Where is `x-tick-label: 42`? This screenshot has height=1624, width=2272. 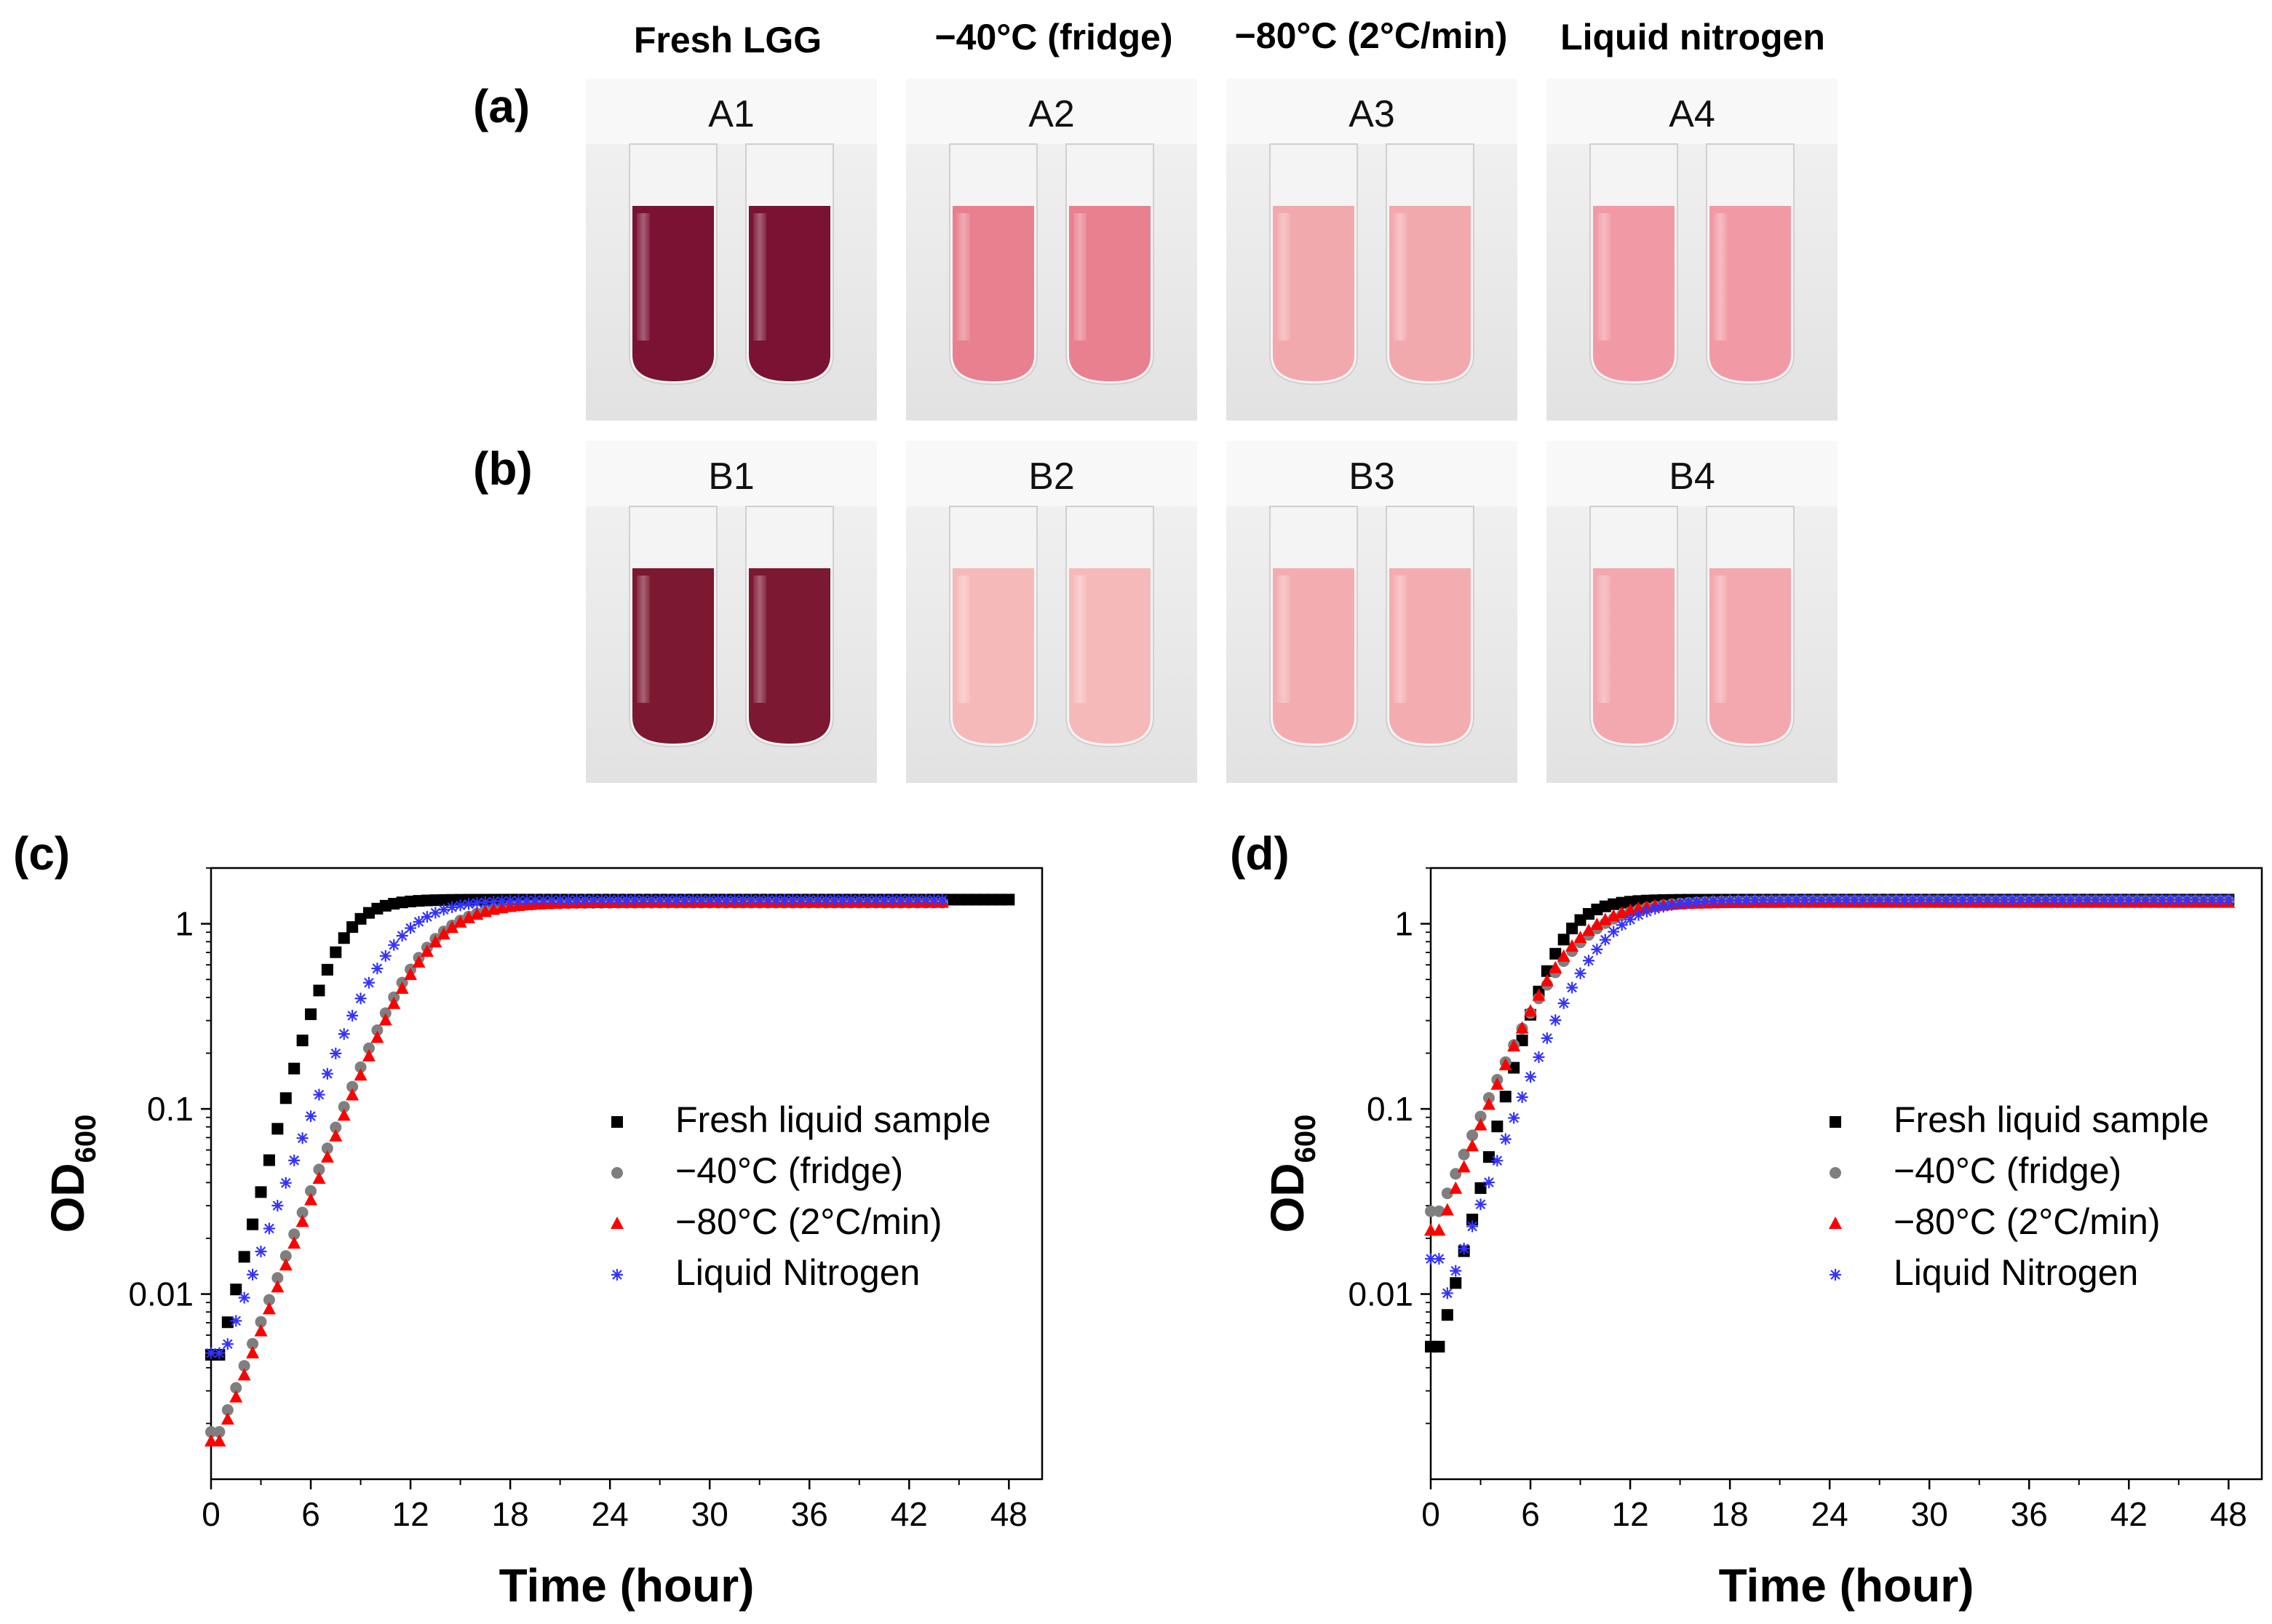
x-tick-label: 42 is located at coordinates (2129, 1514).